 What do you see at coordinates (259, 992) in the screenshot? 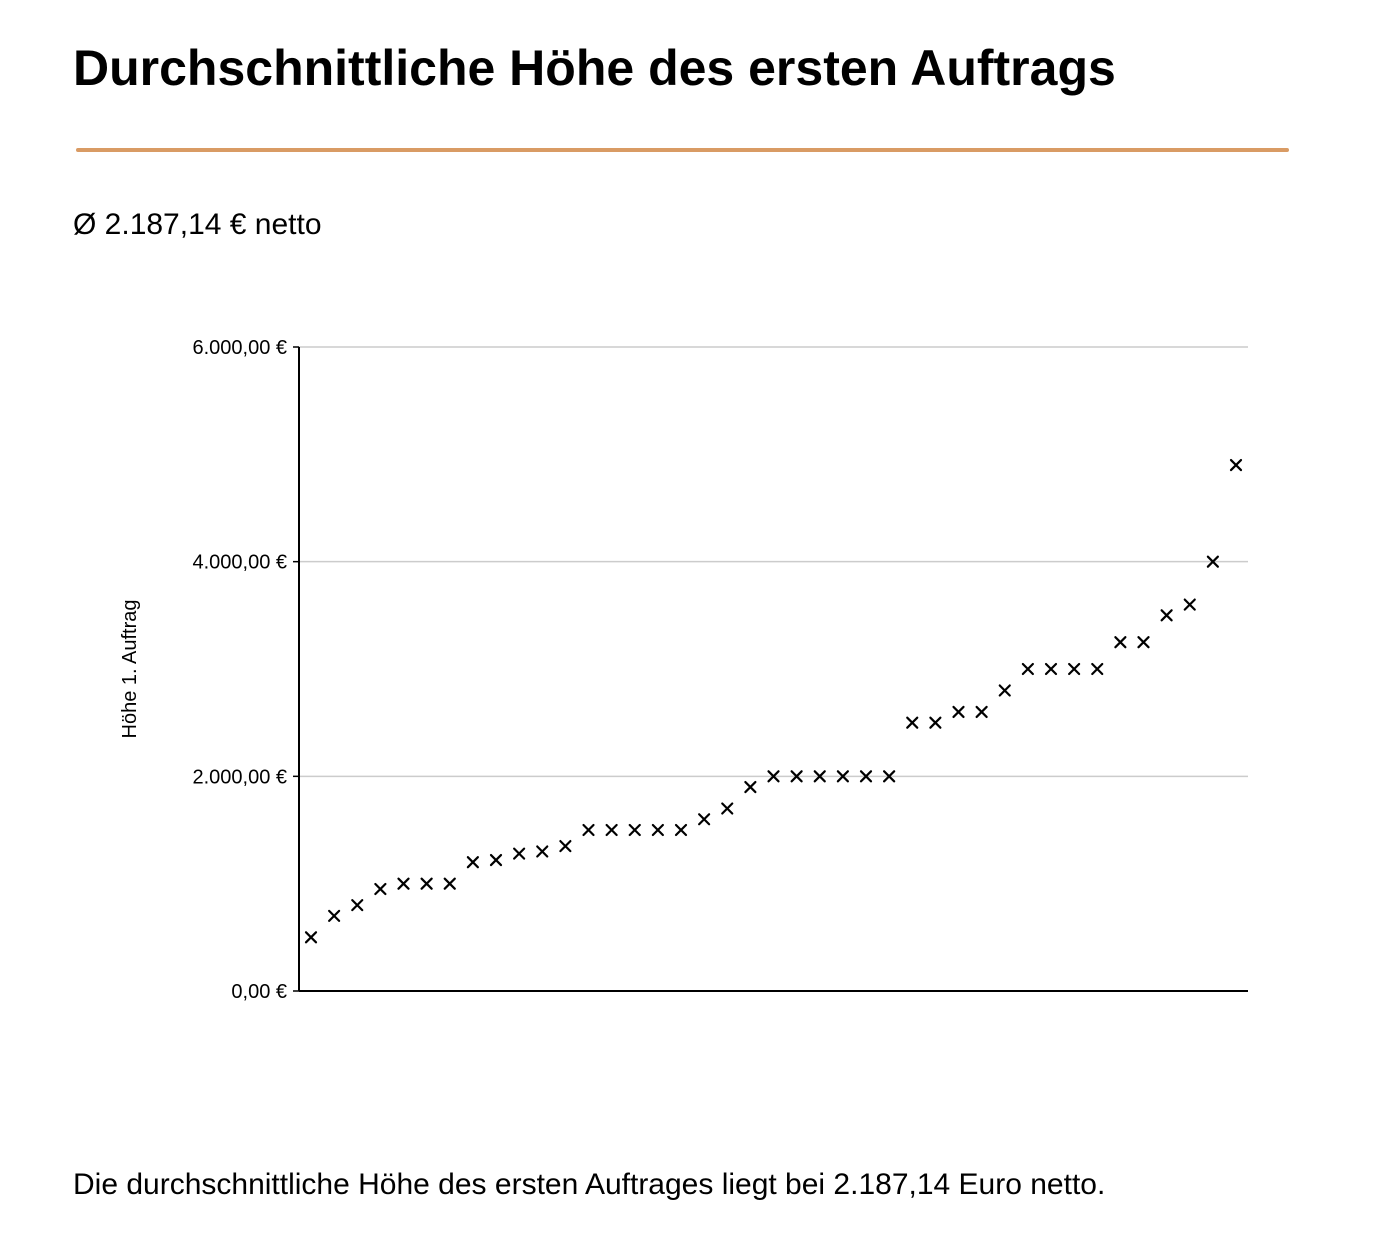
I see `y-tick-label: 0,00 €` at bounding box center [259, 992].